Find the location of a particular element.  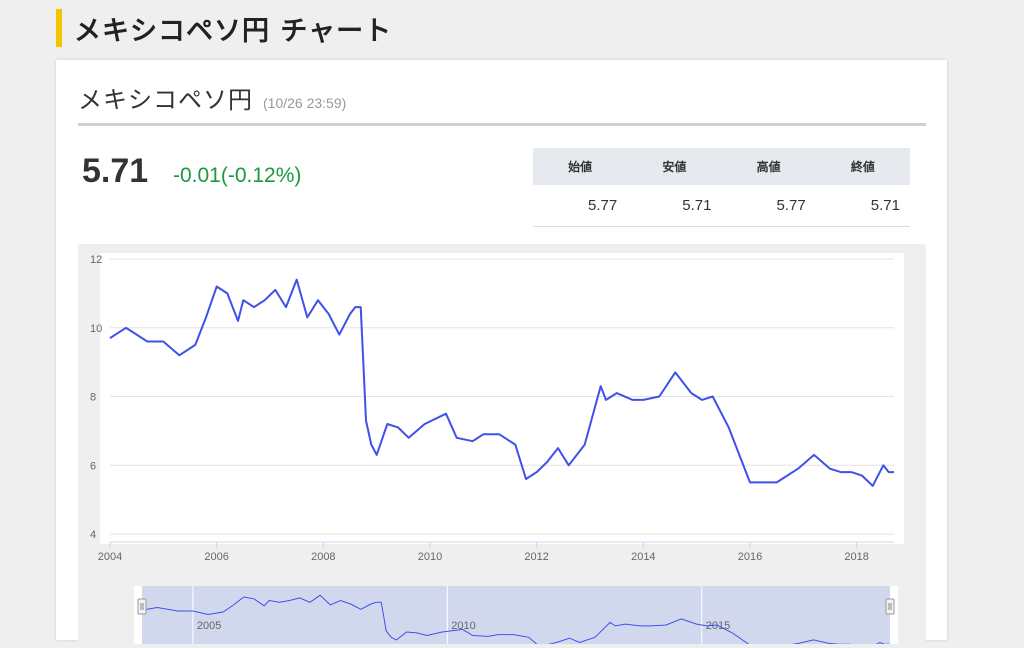

quote-timestamp: (10/26 23:59) is located at coordinates (305, 103).